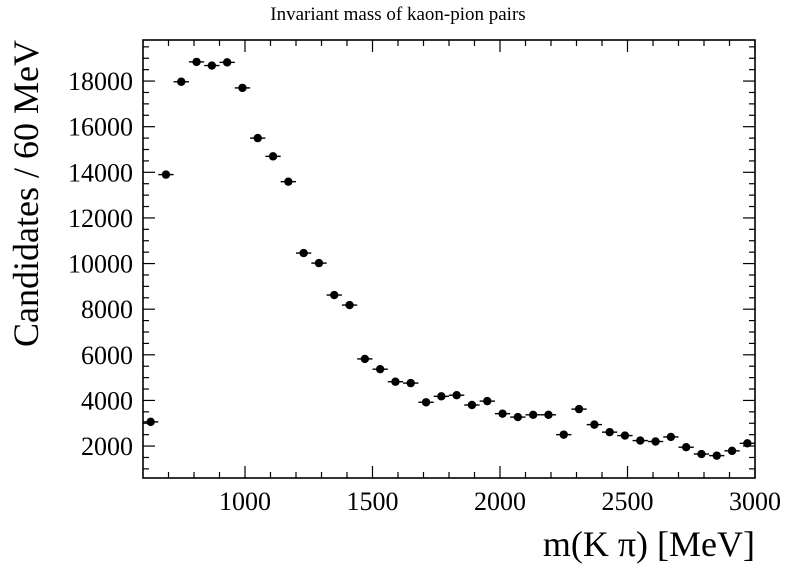 This screenshot has width=796, height=572. Describe the element at coordinates (107, 446) in the screenshot. I see `y-tick-label: 2000` at that location.